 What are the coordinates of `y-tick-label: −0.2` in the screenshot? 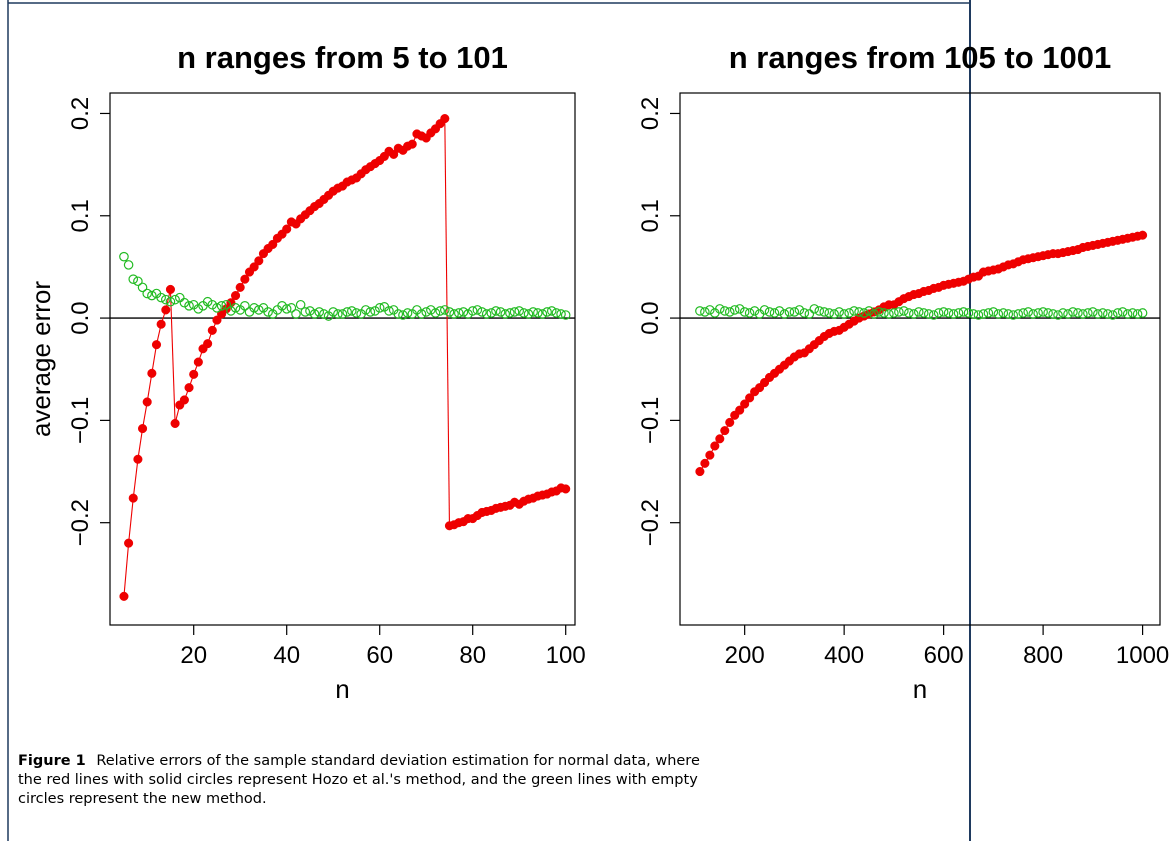 It's located at (80, 522).